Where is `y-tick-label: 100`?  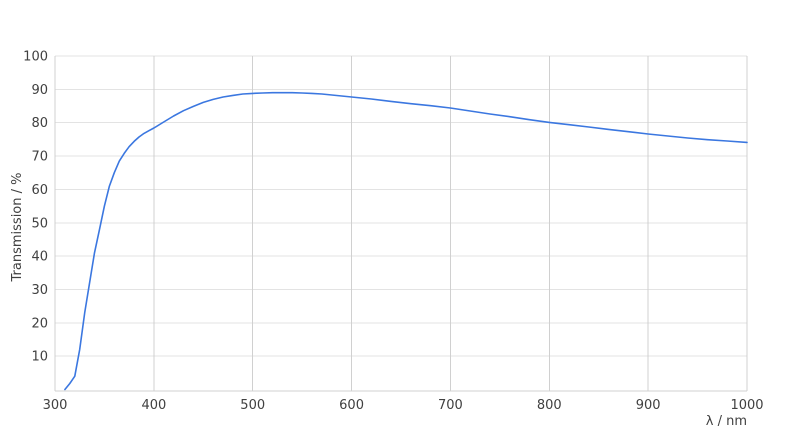 y-tick-label: 100 is located at coordinates (35, 57).